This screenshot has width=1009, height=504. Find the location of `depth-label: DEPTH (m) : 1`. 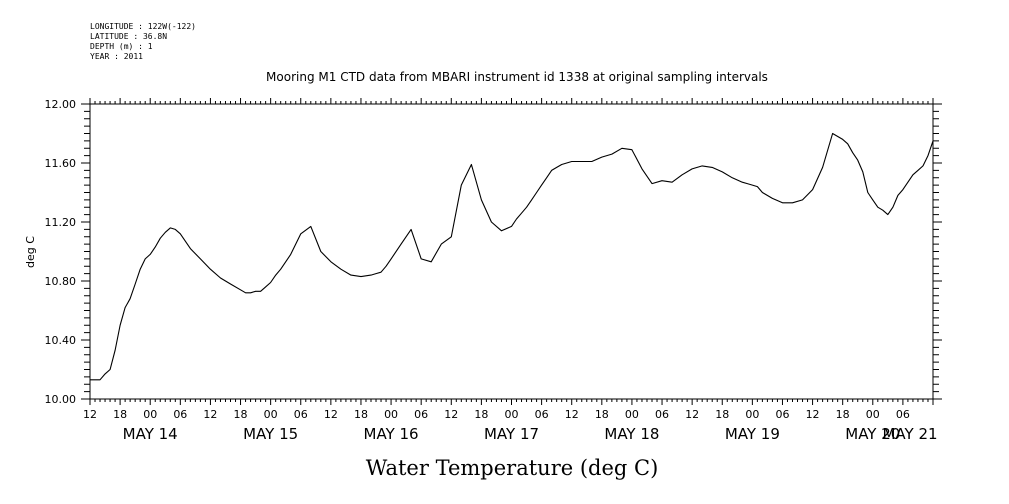

depth-label: DEPTH (m) : 1 is located at coordinates (121, 46).